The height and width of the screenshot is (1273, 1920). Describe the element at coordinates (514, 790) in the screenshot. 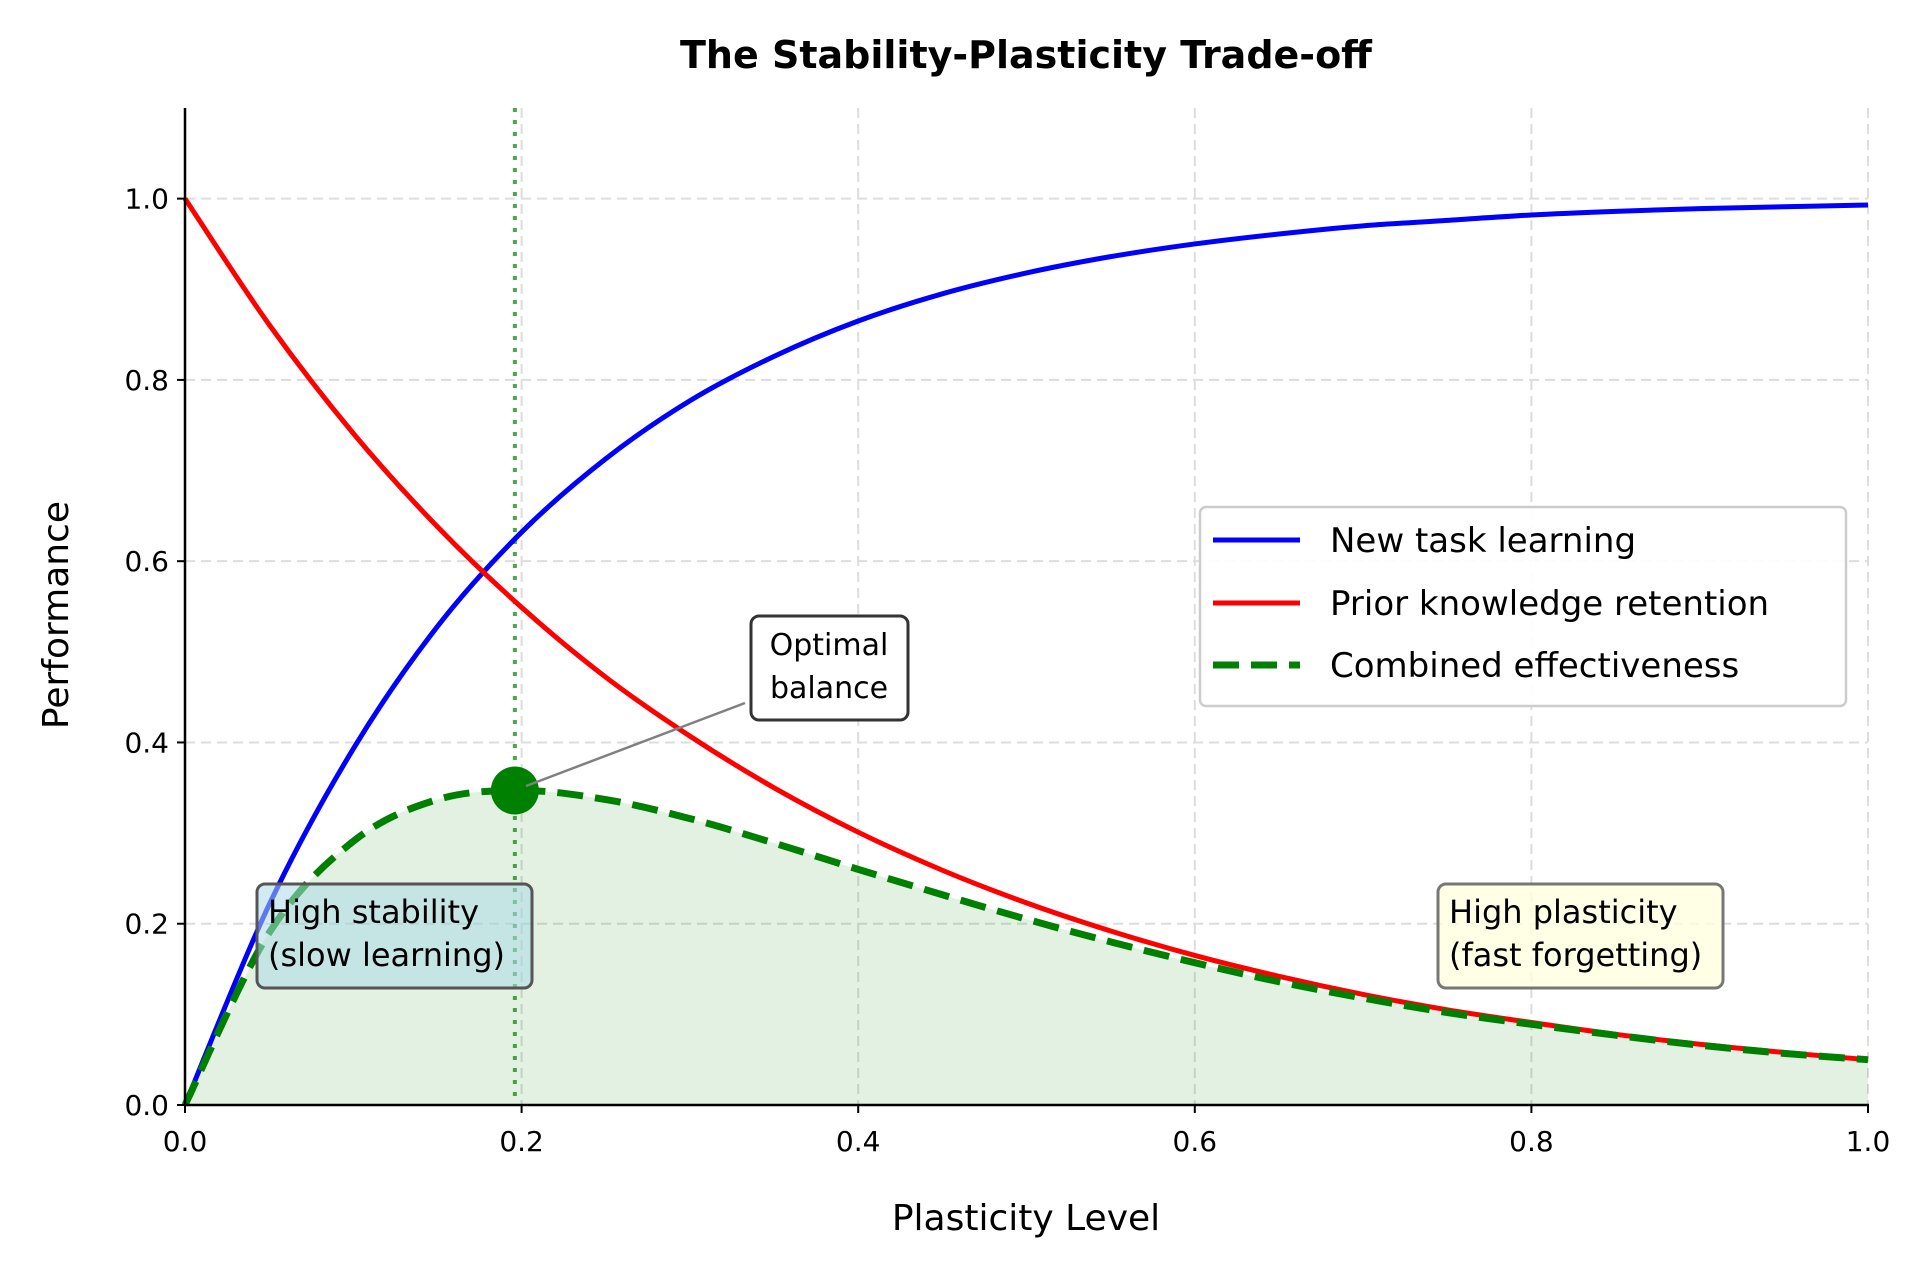

I see `optimal-point-marker` at that location.